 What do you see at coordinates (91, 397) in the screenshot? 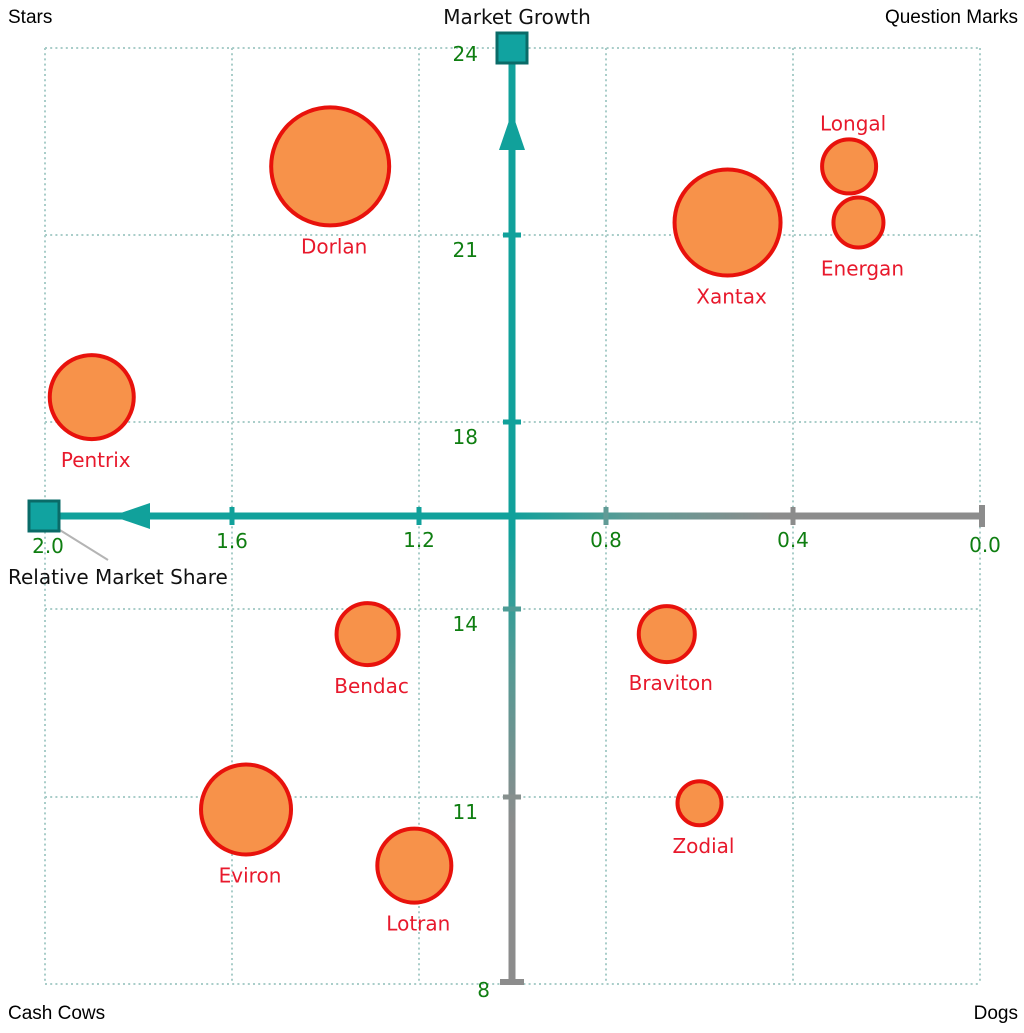
I see `bubble-pentrix` at bounding box center [91, 397].